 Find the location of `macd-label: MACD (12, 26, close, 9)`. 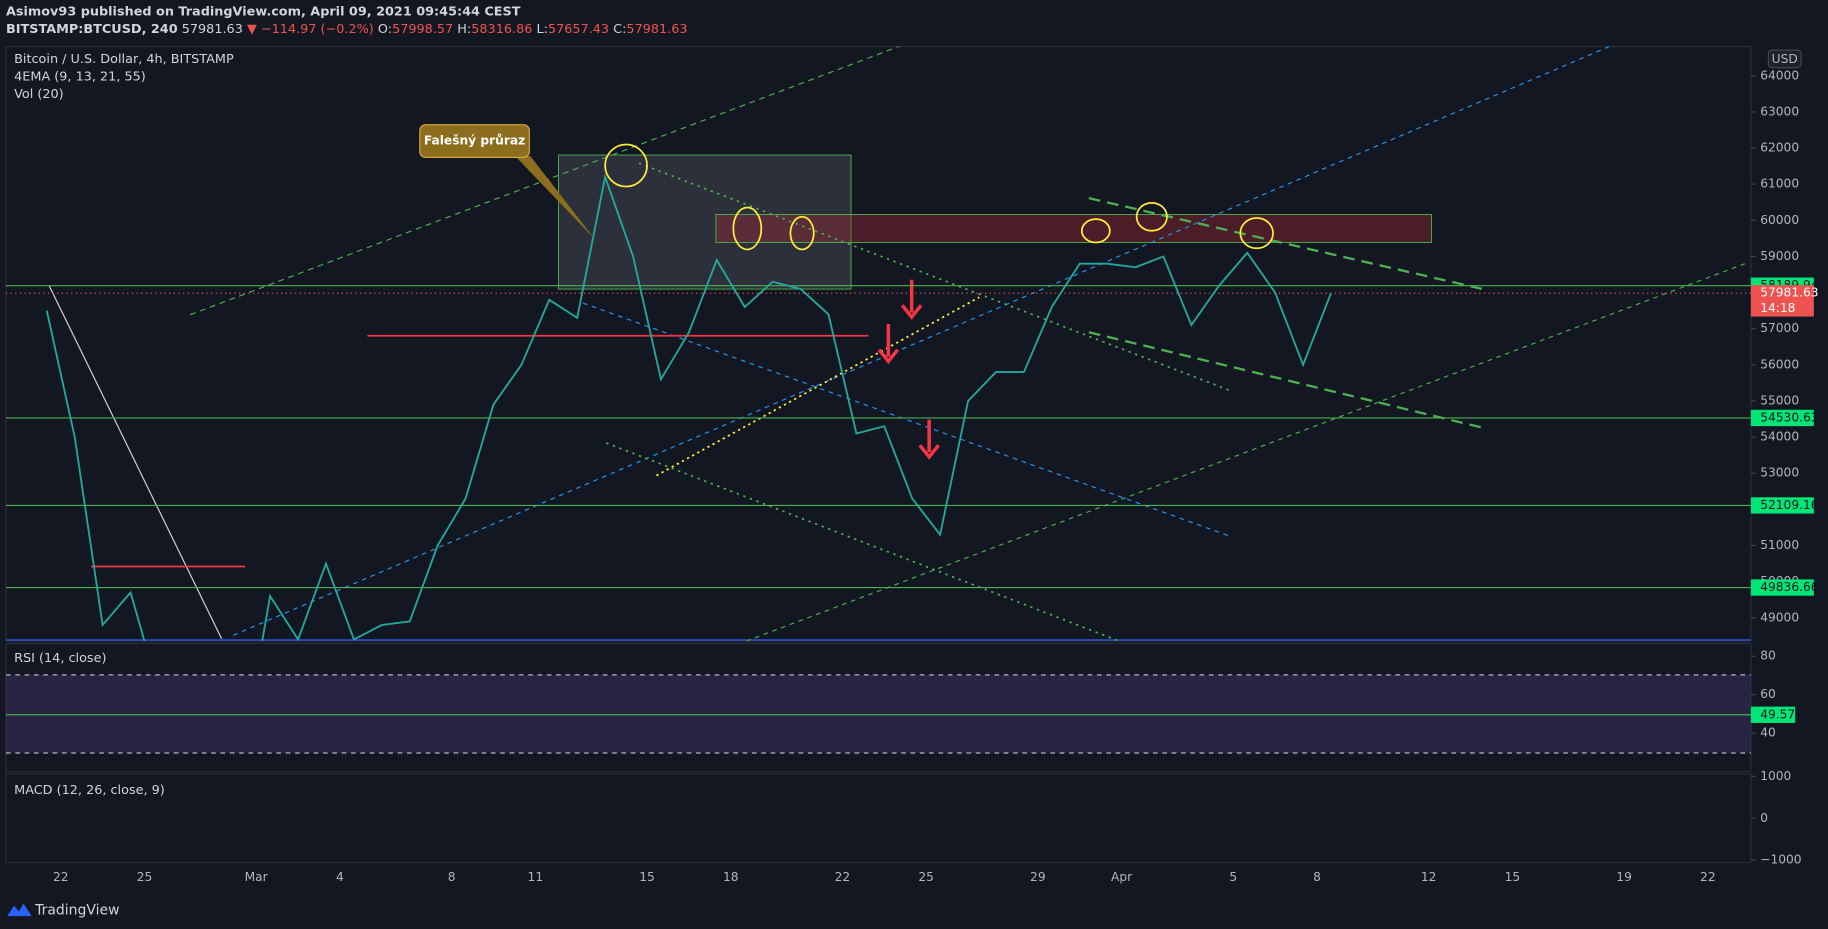

macd-label: MACD (12, 26, close, 9) is located at coordinates (89, 790).